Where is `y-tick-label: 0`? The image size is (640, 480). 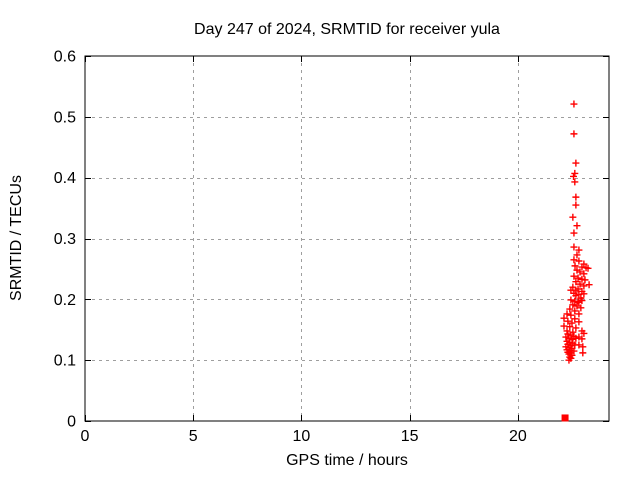 y-tick-label: 0 is located at coordinates (71, 422).